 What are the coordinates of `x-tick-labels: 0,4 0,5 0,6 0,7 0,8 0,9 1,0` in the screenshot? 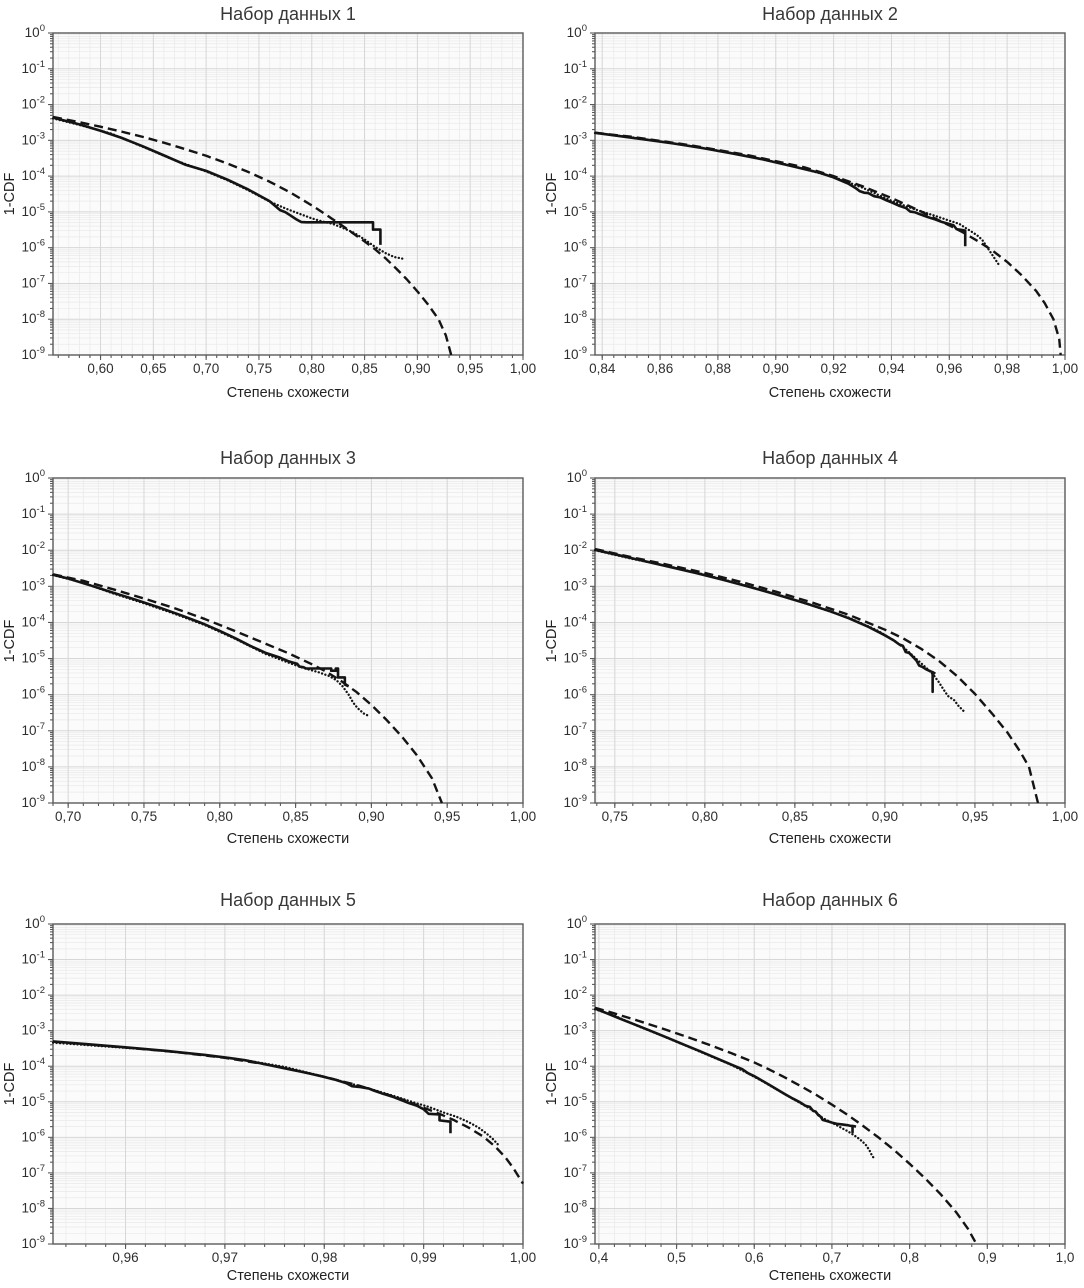 It's located at (831, 1257).